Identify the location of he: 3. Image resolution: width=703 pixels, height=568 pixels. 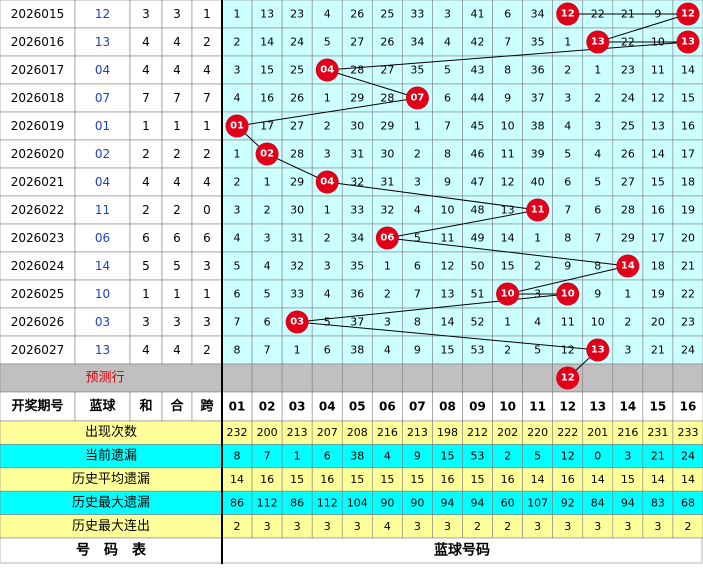
(177, 14).